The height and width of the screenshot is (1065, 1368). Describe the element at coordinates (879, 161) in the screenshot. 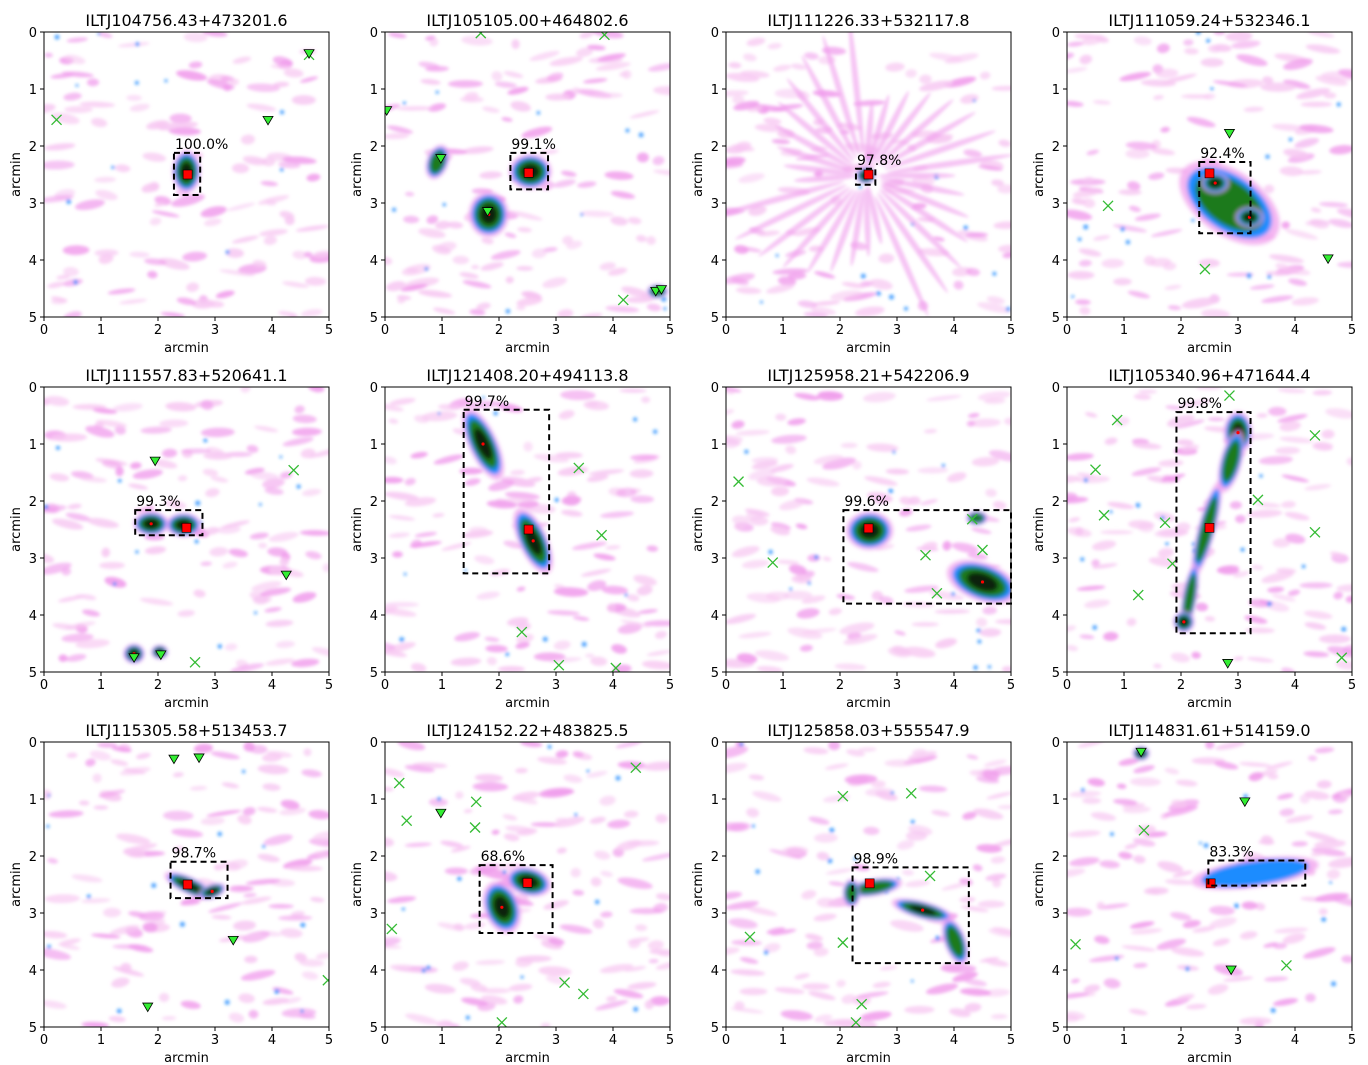

I see `box-percentage-label: 97.8%` at that location.